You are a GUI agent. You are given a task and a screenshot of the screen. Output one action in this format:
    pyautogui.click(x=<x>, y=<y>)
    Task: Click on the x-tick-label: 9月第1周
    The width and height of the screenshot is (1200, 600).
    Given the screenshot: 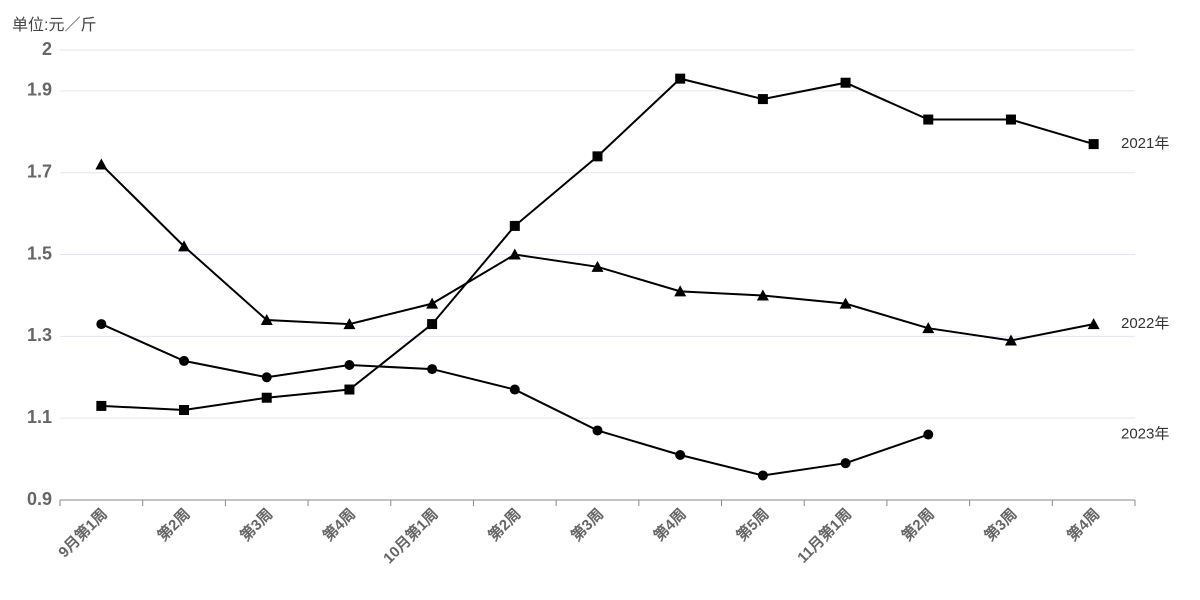 What is the action you would take?
    pyautogui.click(x=83, y=533)
    